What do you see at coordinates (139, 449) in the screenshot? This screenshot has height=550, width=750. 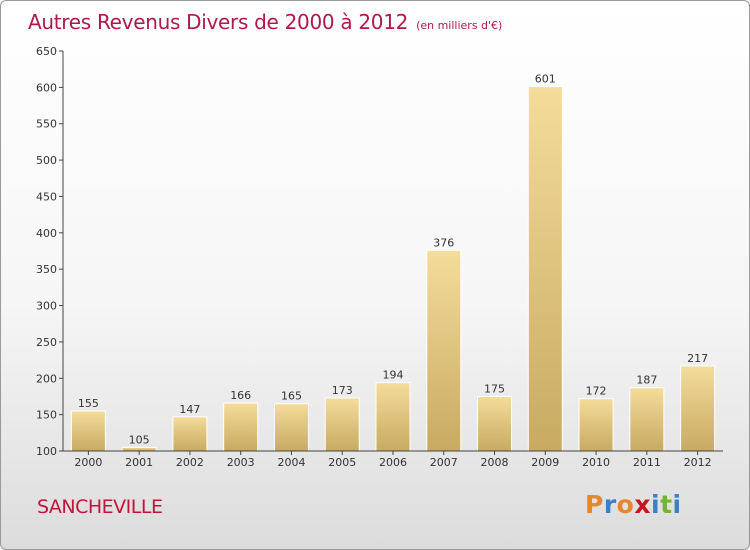 I see `bar-2001` at bounding box center [139, 449].